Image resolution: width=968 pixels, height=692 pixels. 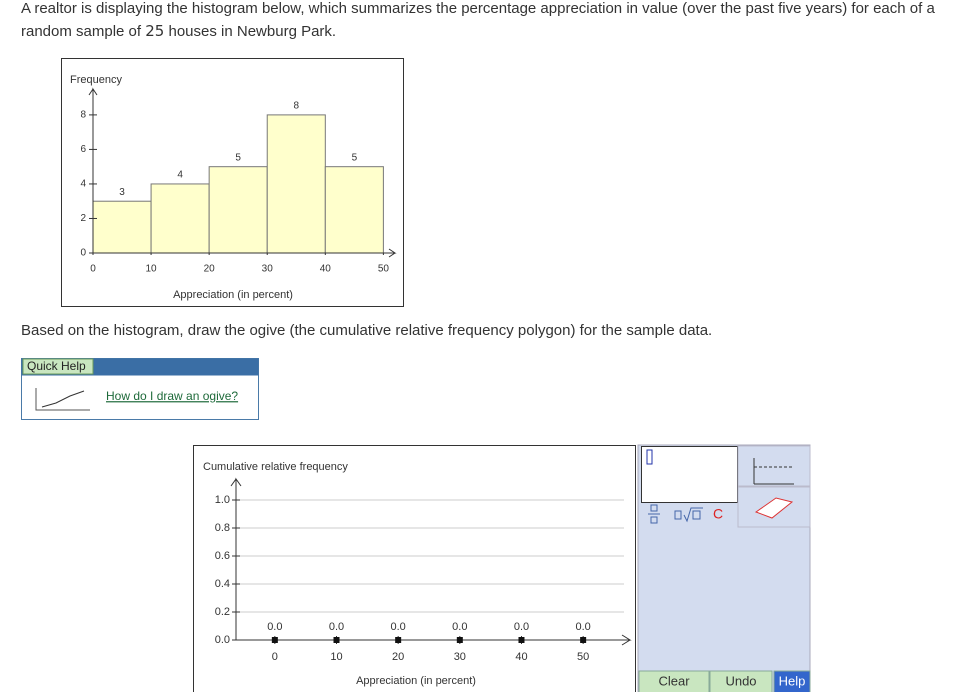 I want to click on y-axis-label: Cumulative relative frequency, so click(x=275, y=467).